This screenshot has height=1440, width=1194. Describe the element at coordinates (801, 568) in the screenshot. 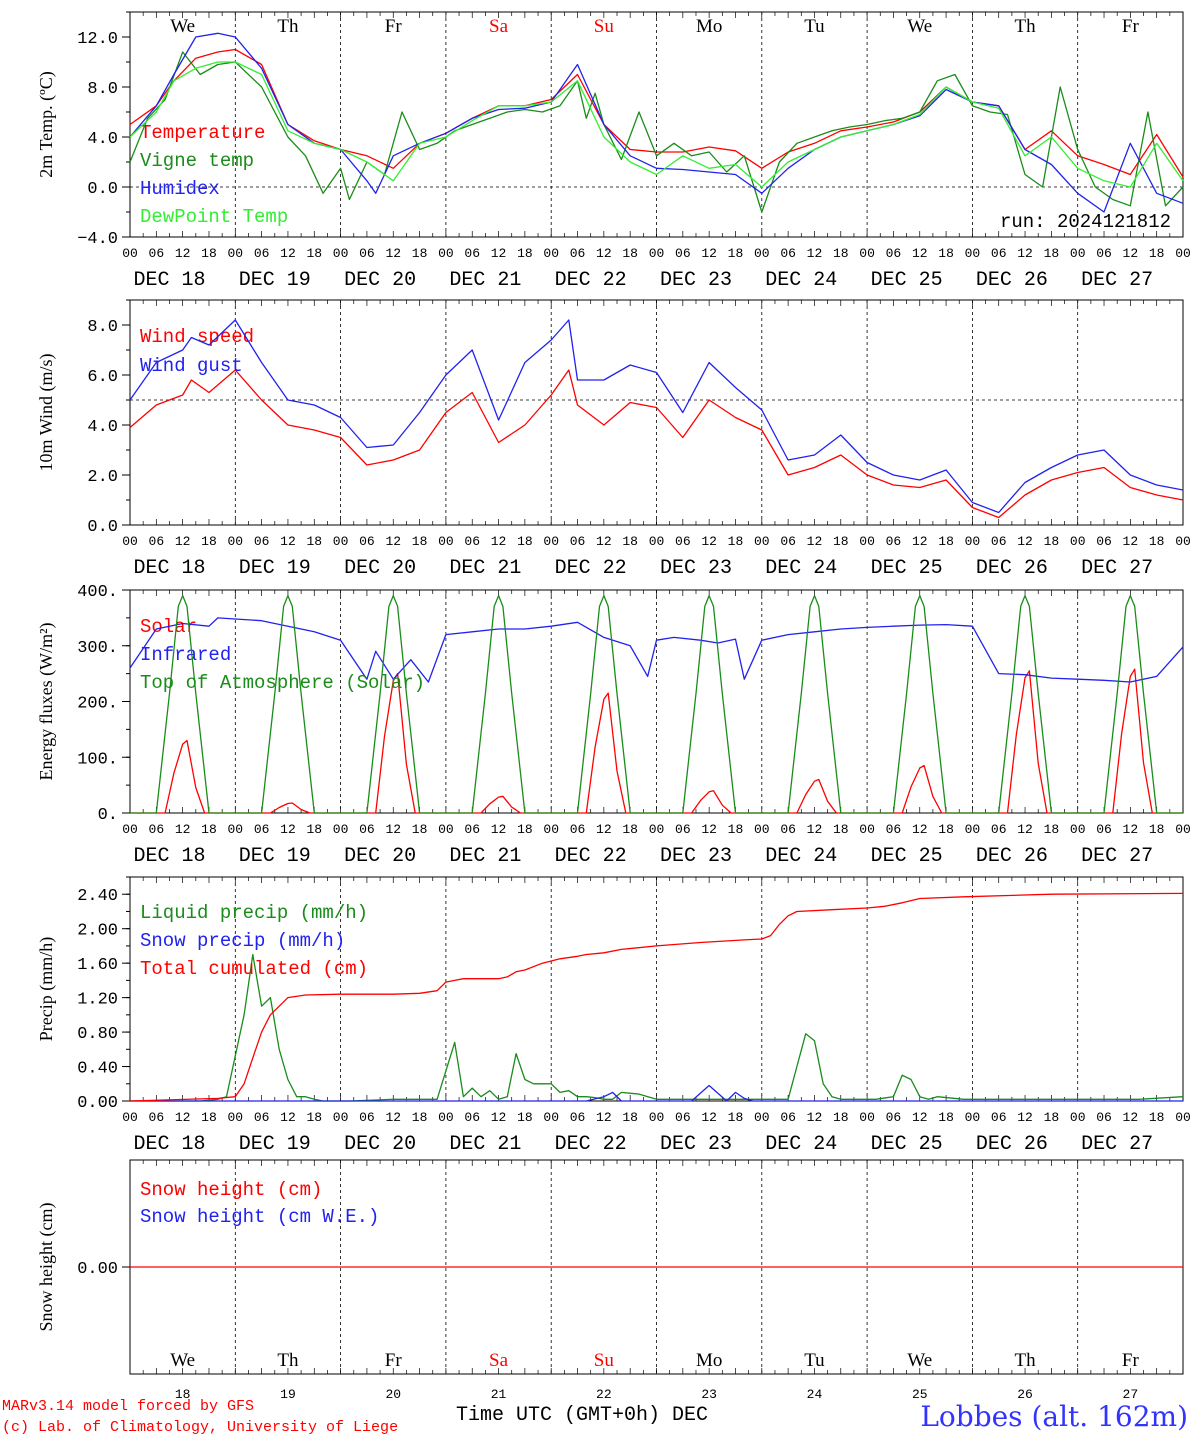

I see `date-label: DEC 24` at that location.